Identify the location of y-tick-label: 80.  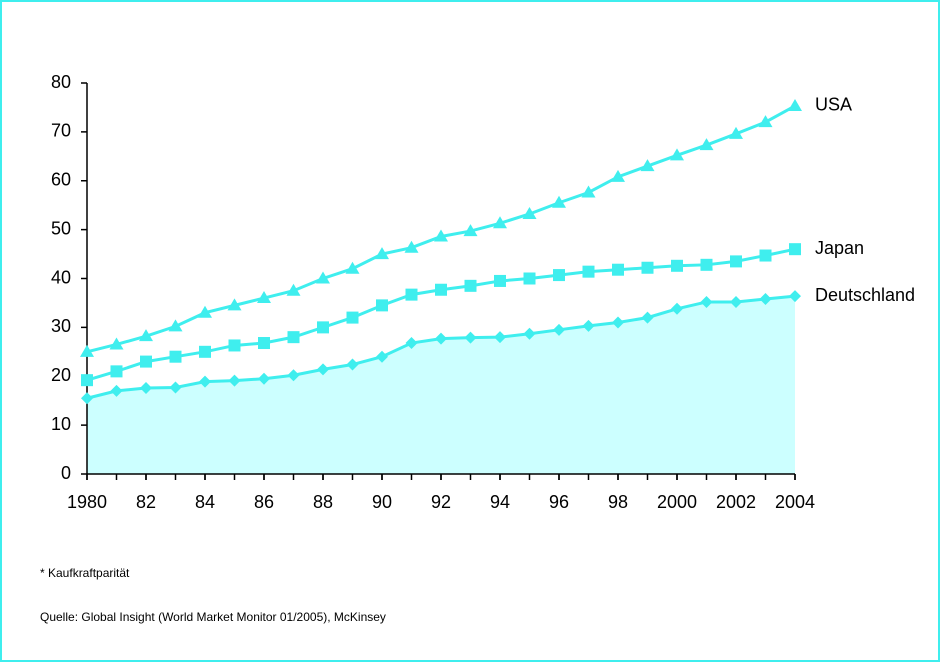
(61, 82).